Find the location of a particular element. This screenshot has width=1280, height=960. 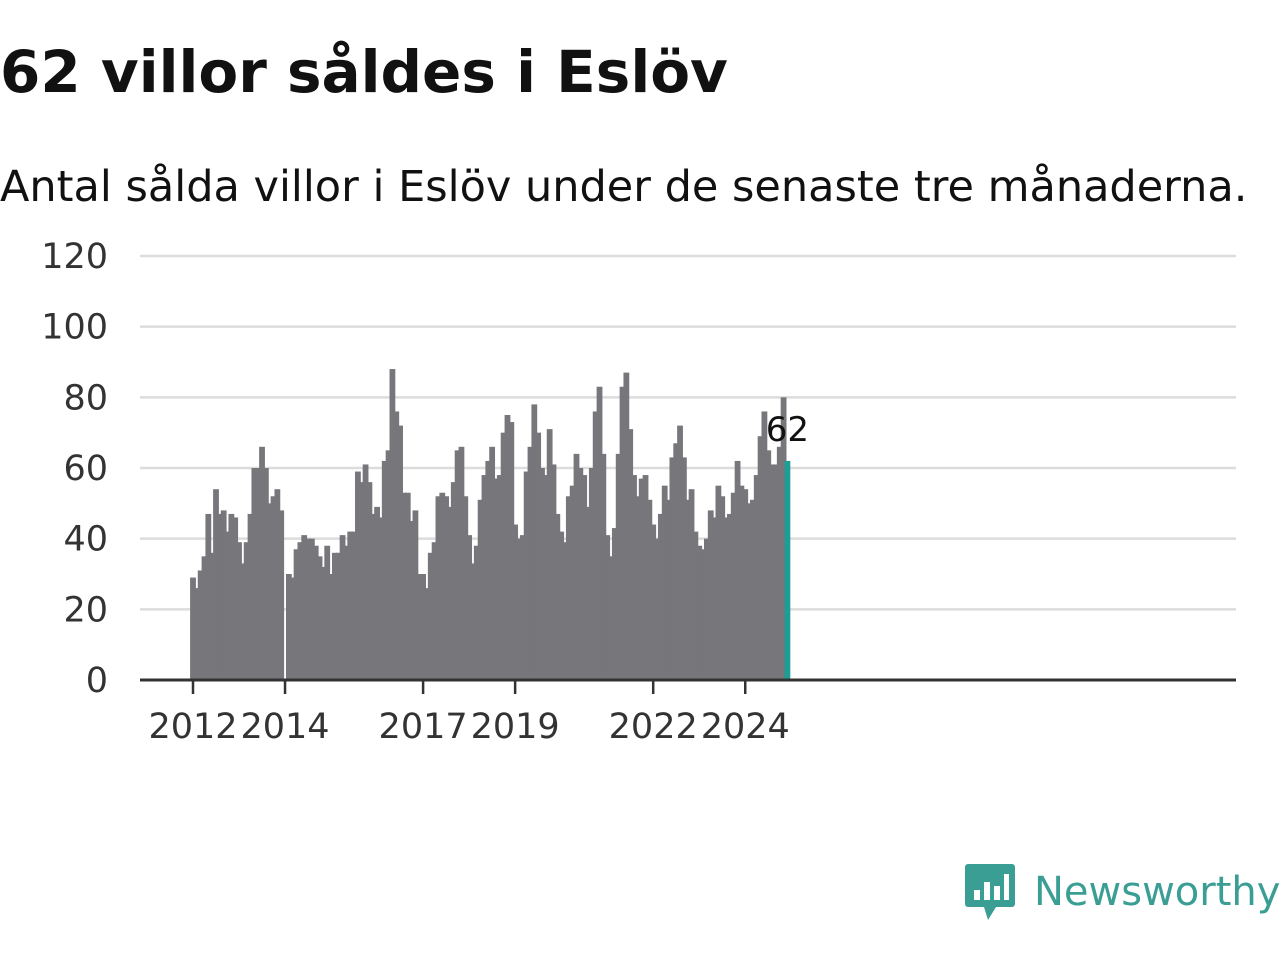

x-tick-label: 2012 is located at coordinates (192, 727).